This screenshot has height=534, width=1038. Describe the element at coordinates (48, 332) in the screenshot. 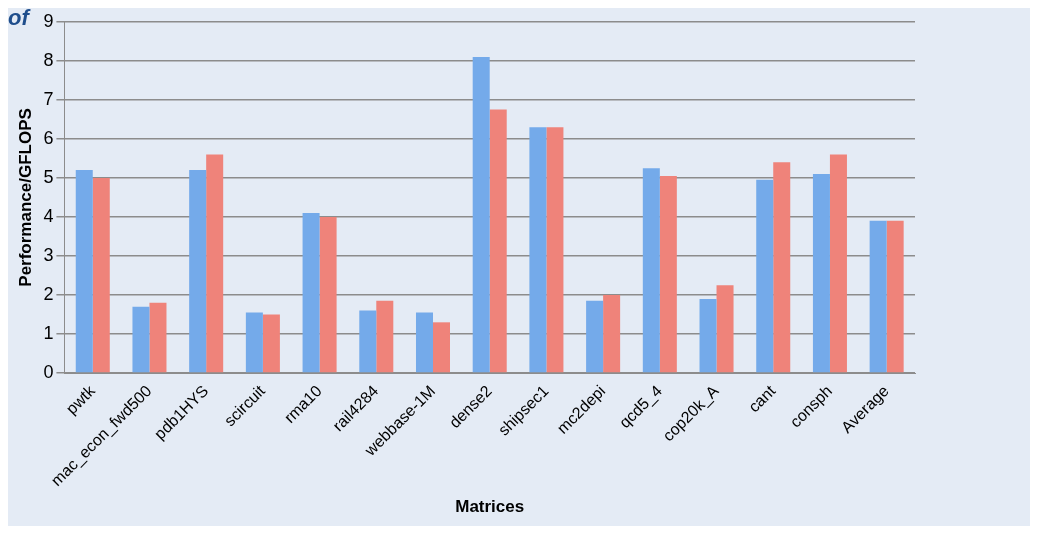

I see `y-tick-label: 1` at that location.